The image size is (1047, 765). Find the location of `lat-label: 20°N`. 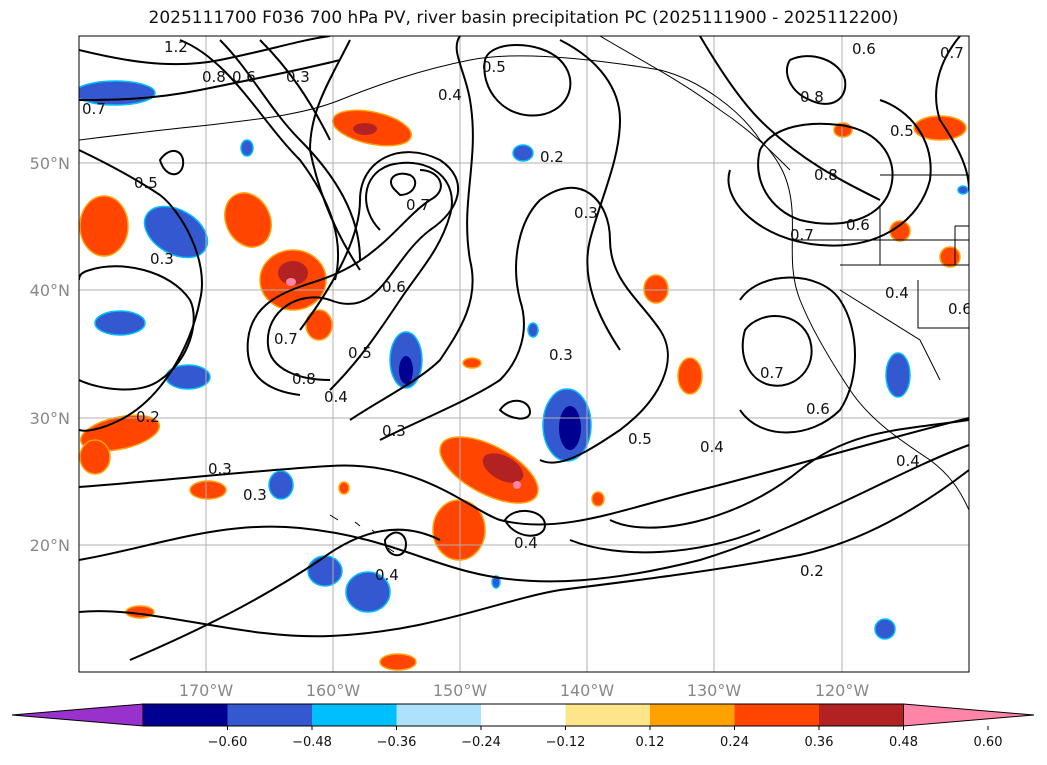

lat-label: 20°N is located at coordinates (50, 545).